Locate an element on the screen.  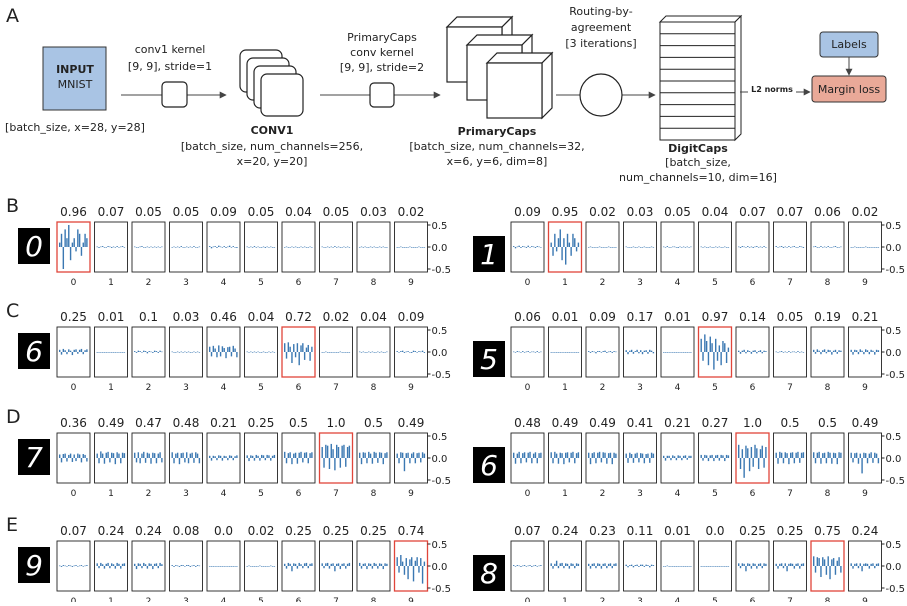
capsule-norm: 0.25 is located at coordinates (336, 531).